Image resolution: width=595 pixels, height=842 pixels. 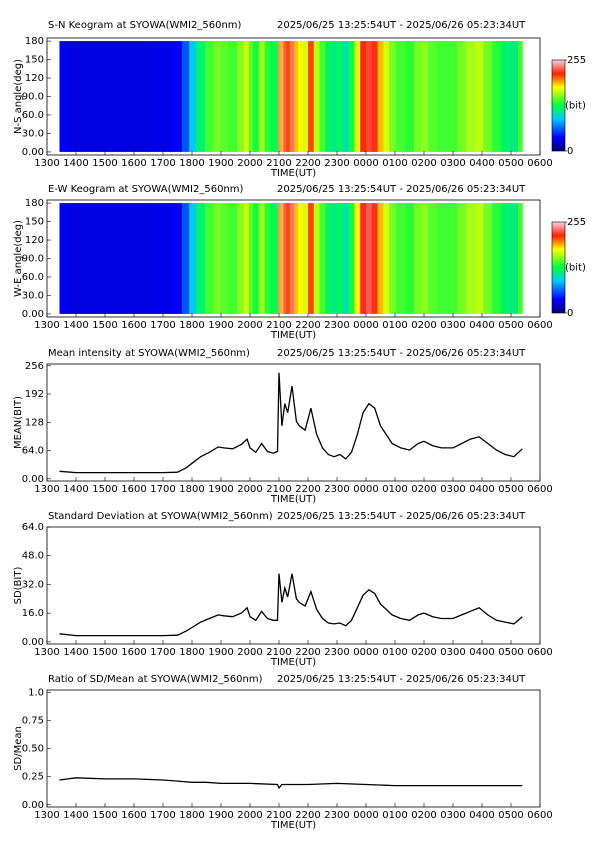 I want to click on colorbar-label: (bit), so click(x=575, y=268).